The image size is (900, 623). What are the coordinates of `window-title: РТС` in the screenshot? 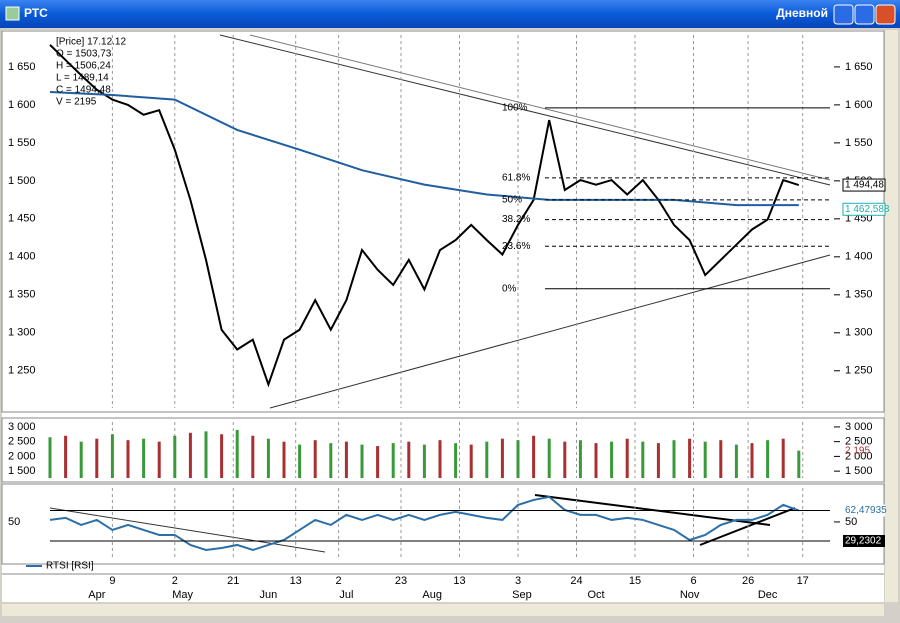 It's located at (36, 13).